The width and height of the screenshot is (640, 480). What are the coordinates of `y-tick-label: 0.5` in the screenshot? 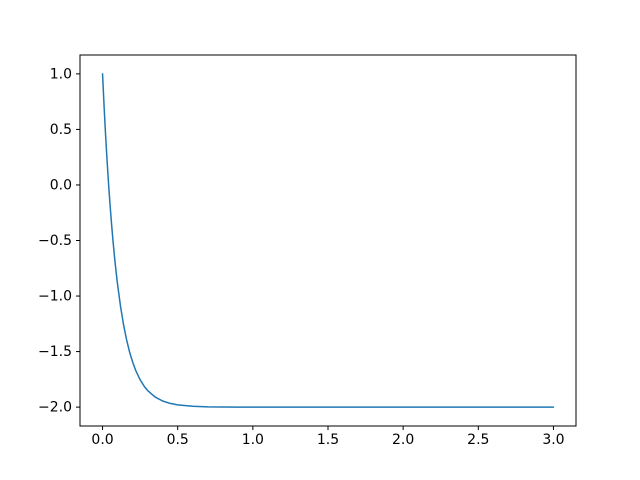 It's located at (61, 130).